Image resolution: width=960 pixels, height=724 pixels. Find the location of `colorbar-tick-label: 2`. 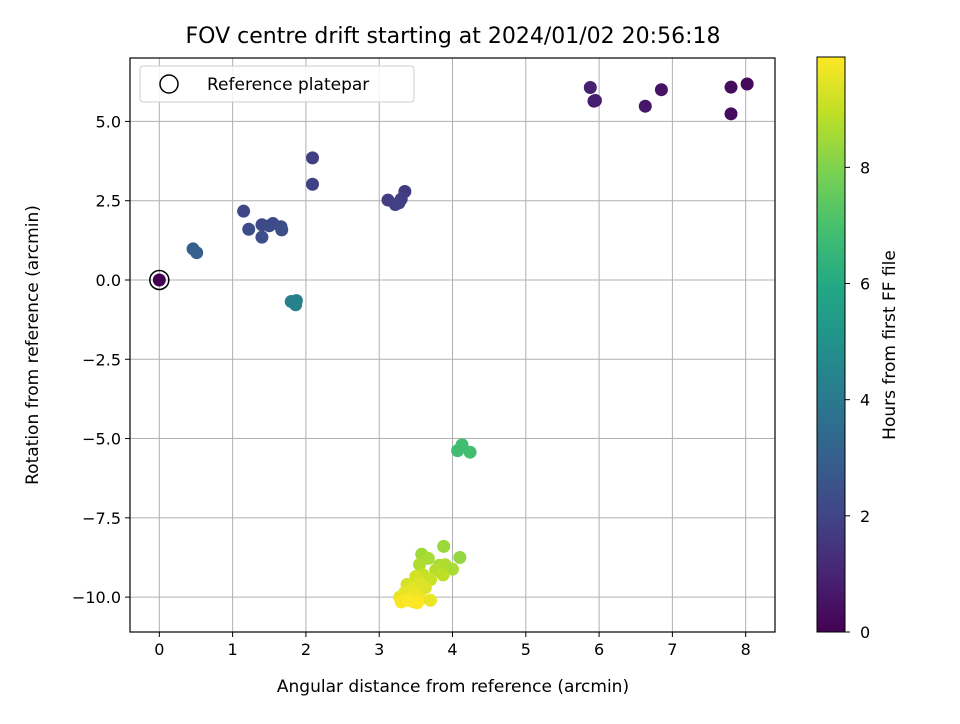

colorbar-tick-label: 2 is located at coordinates (865, 516).